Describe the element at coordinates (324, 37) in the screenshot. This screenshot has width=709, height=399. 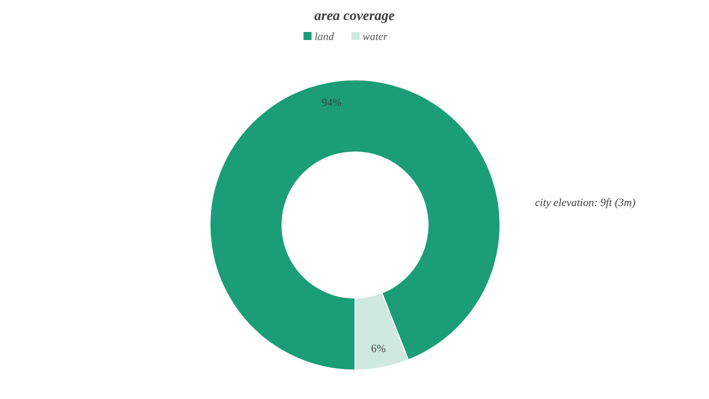
I see `legend-label: land` at that location.